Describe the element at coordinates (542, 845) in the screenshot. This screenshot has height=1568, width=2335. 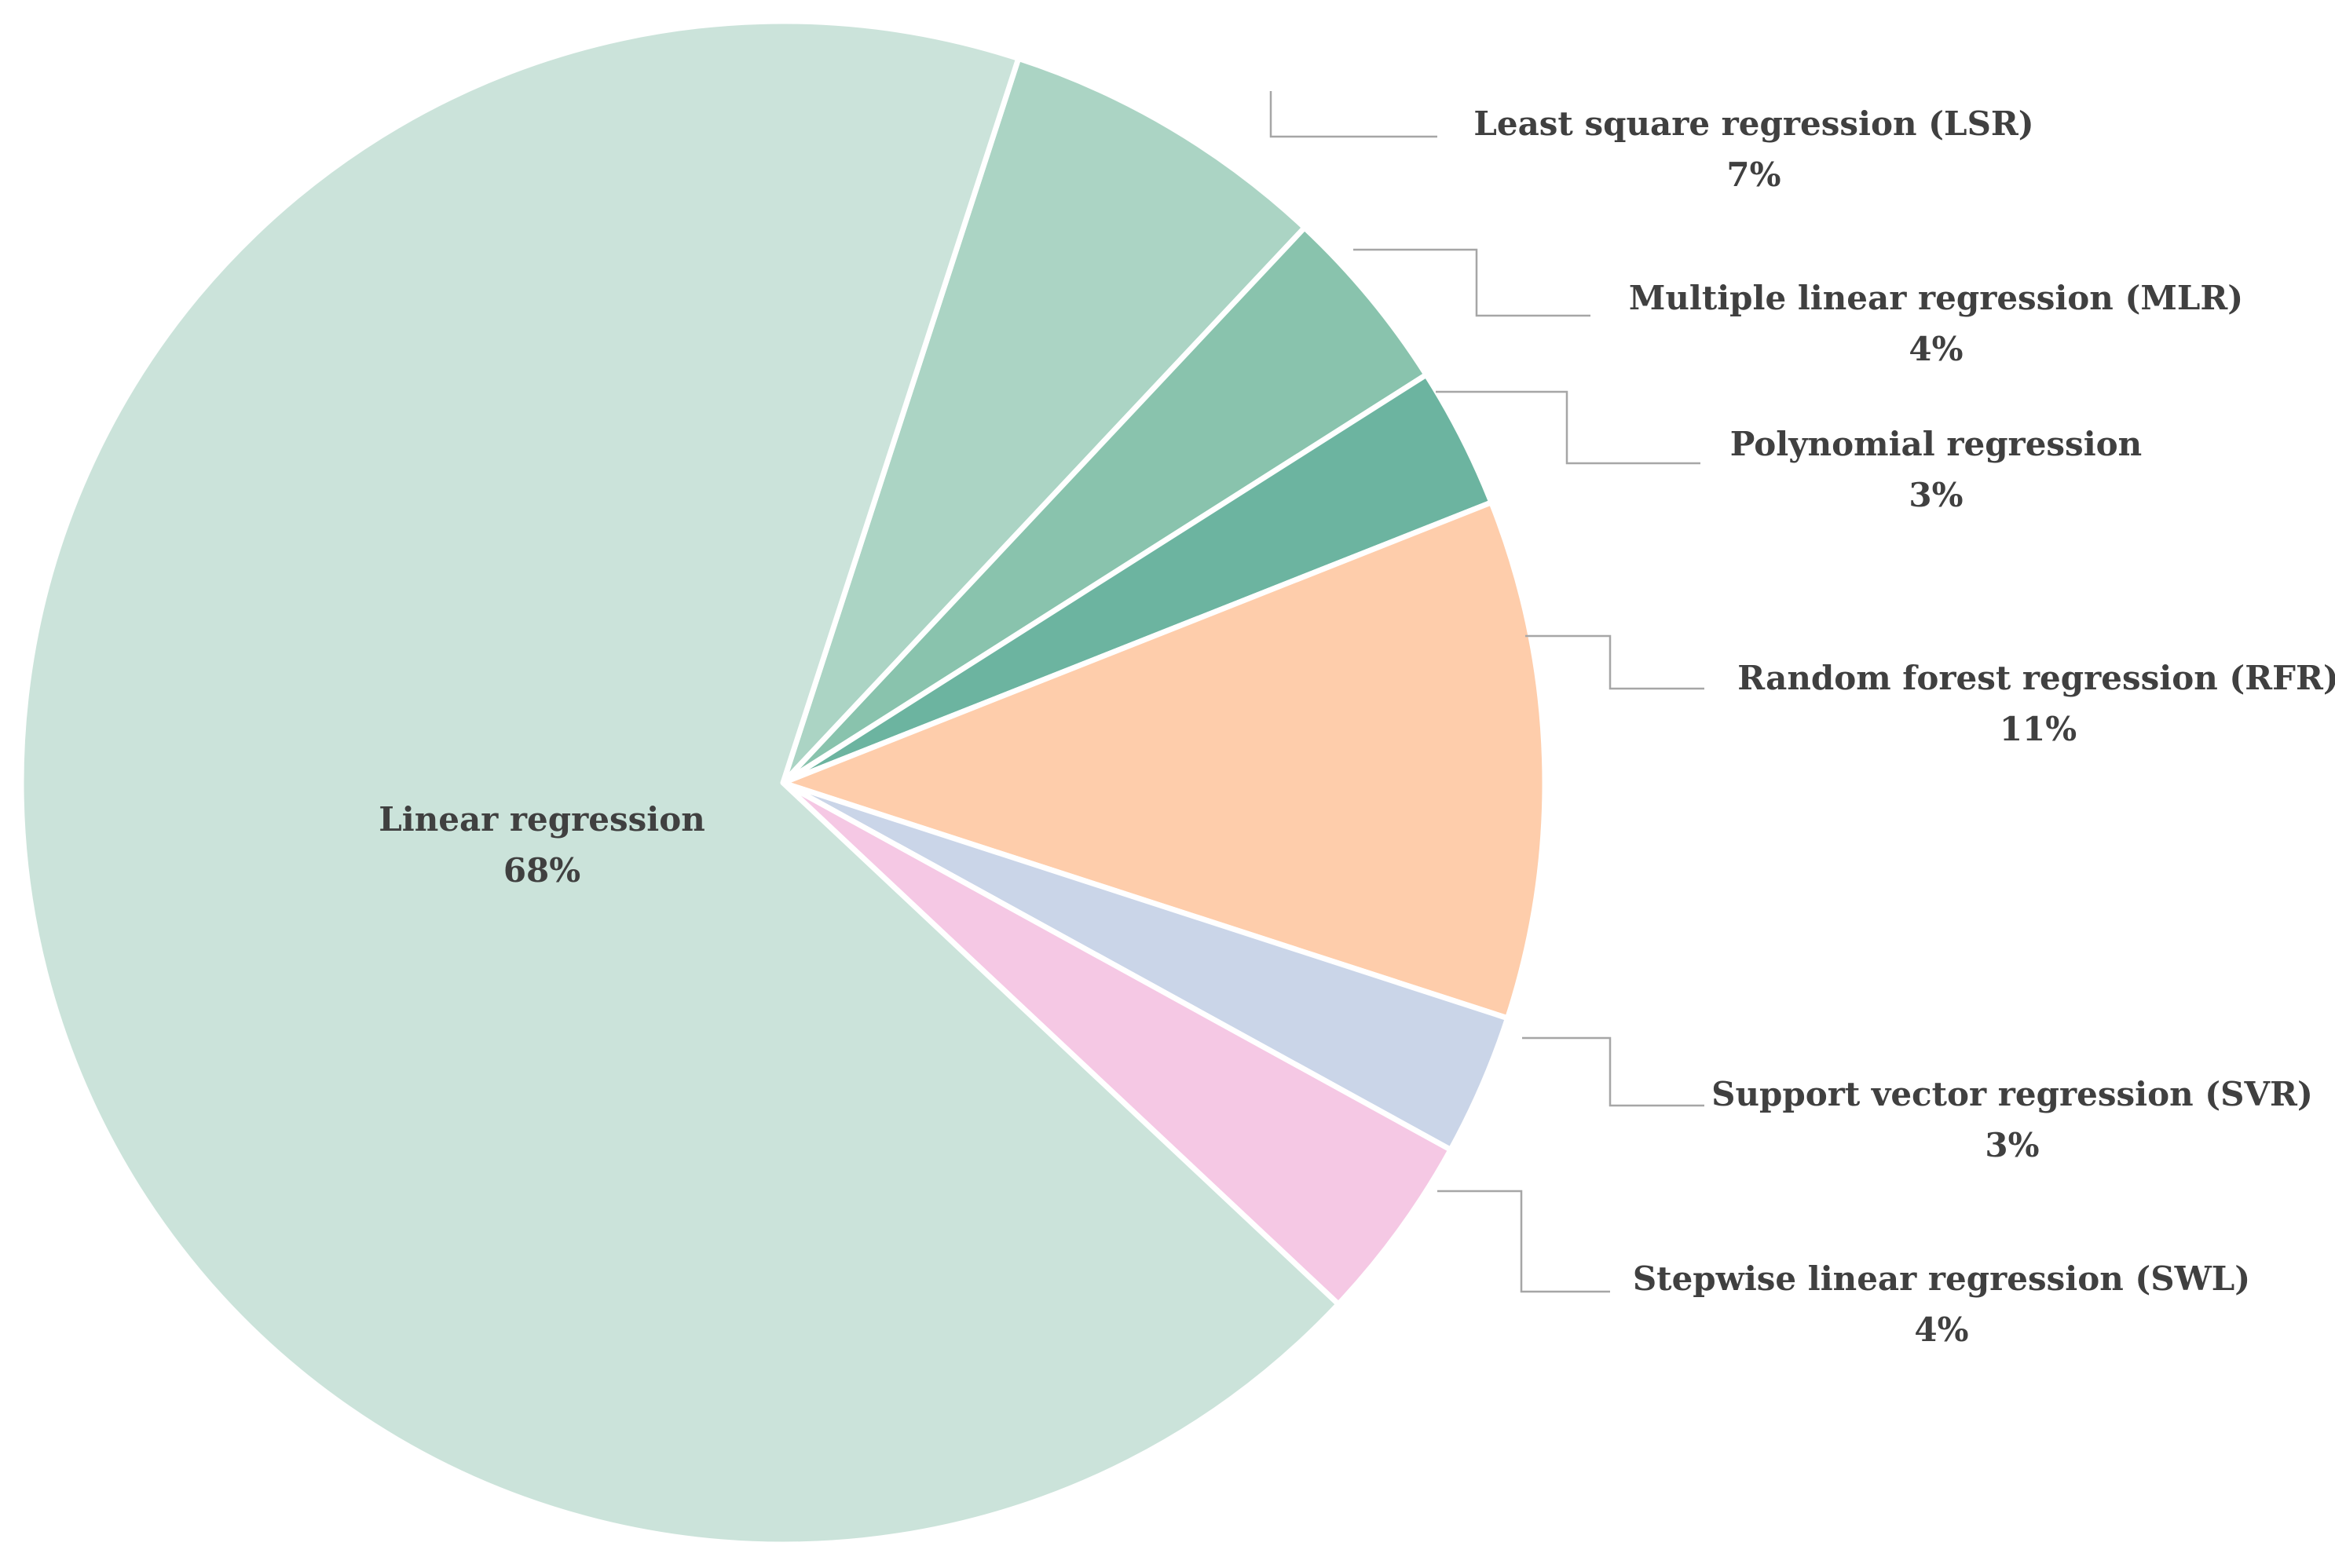
I see `slice-label-7: Linear regression 68%` at that location.